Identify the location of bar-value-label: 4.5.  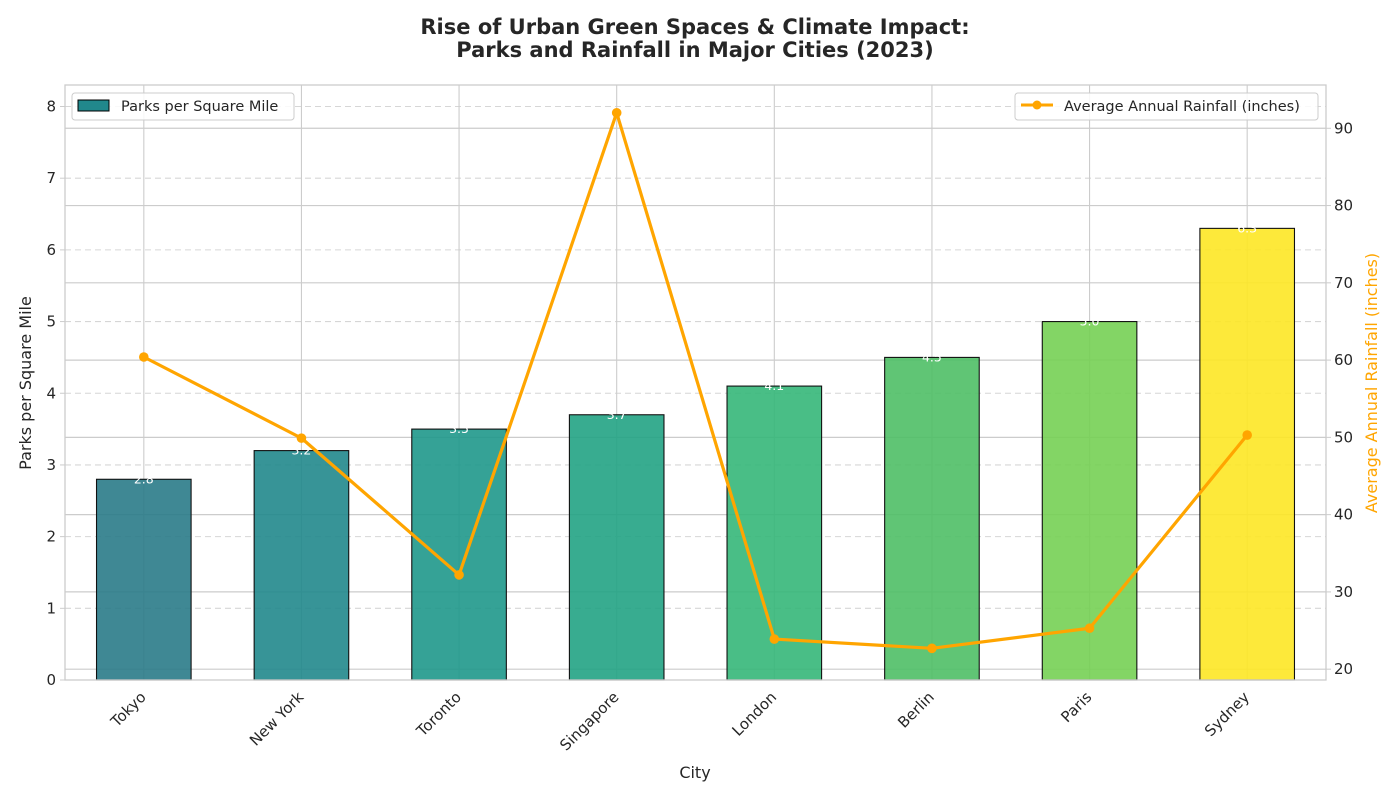
(932, 356).